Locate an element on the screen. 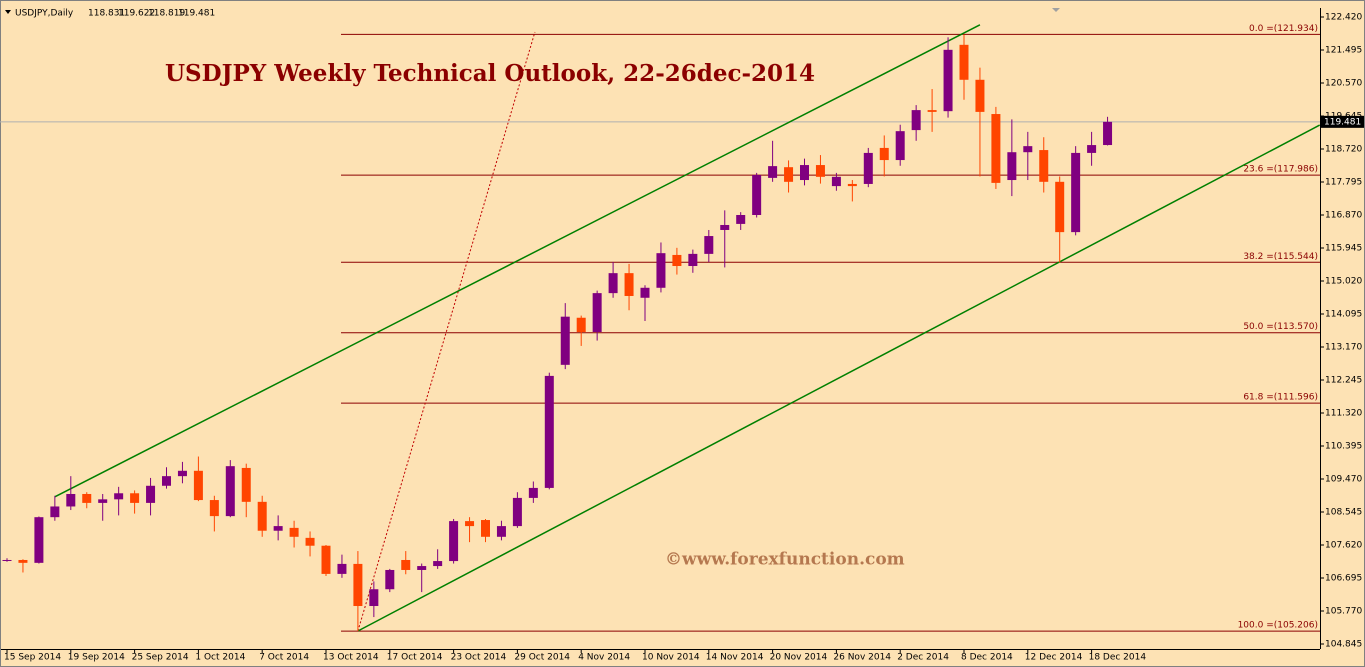 Image resolution: width=1365 pixels, height=667 pixels. y-tick-label: 117.795 is located at coordinates (1343, 182).